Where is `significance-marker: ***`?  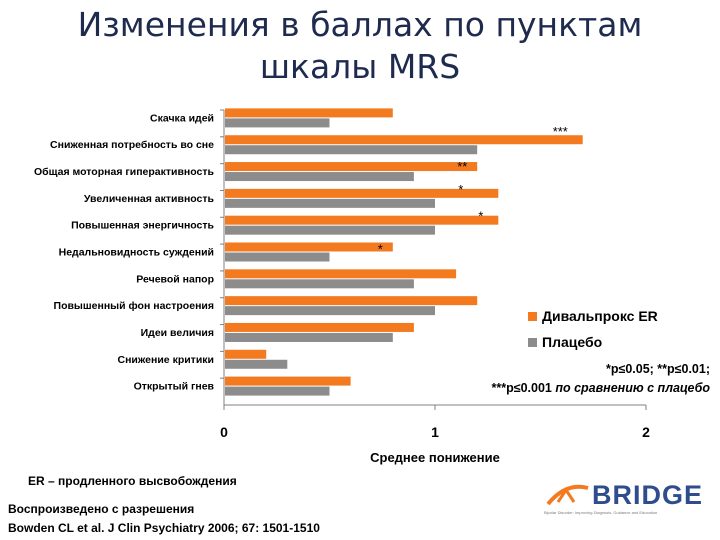
significance-marker: *** is located at coordinates (560, 131).